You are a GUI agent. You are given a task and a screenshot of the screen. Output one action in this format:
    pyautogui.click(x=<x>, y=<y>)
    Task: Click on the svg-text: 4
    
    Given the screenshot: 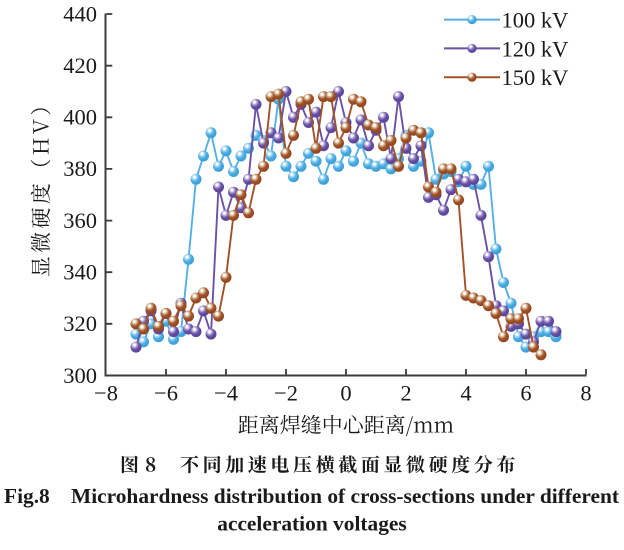 What is the action you would take?
    pyautogui.click(x=465, y=393)
    